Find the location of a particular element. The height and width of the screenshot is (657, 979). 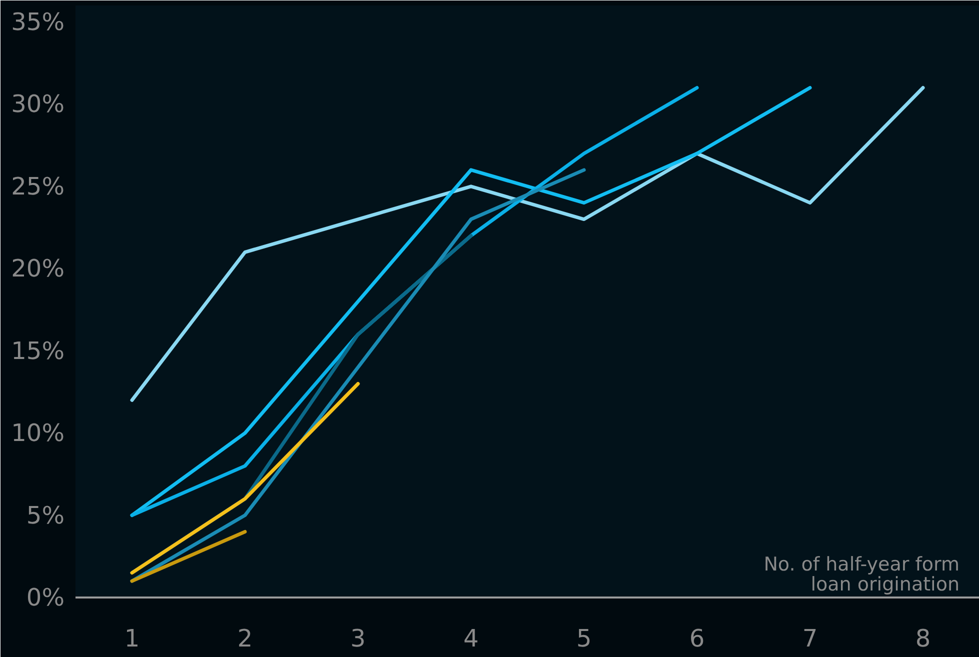

y-tick-label: 25% is located at coordinates (37, 186).